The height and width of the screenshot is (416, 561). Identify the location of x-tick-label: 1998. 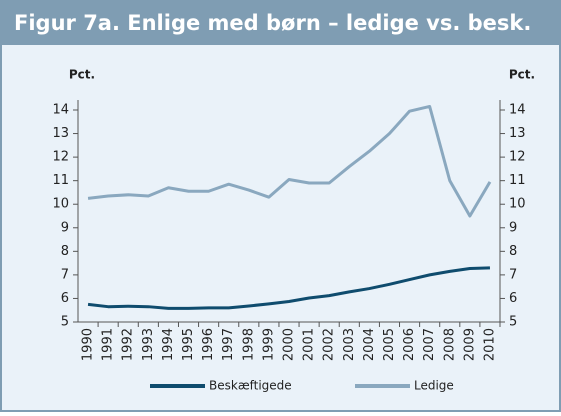
(248, 344).